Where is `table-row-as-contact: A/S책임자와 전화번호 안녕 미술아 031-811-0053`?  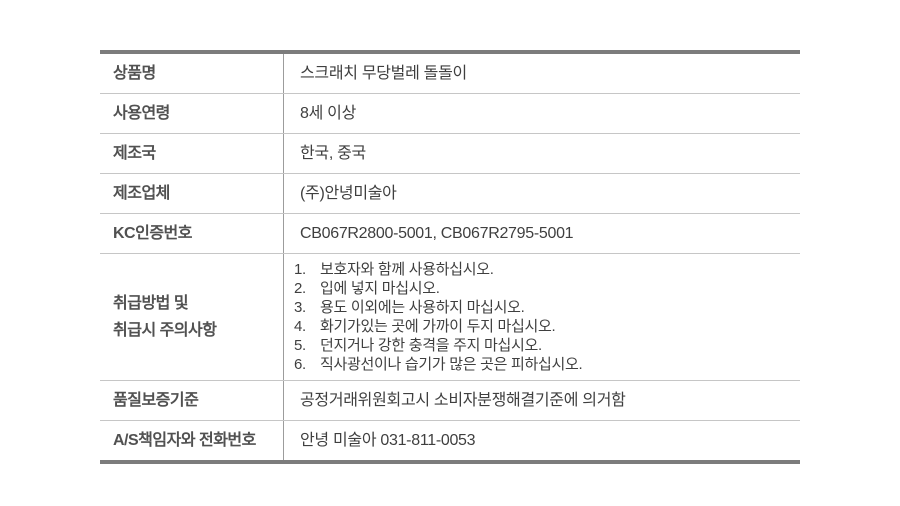
table-row-as-contact: A/S책임자와 전화번호 안녕 미술아 031-811-0053 is located at coordinates (450, 440).